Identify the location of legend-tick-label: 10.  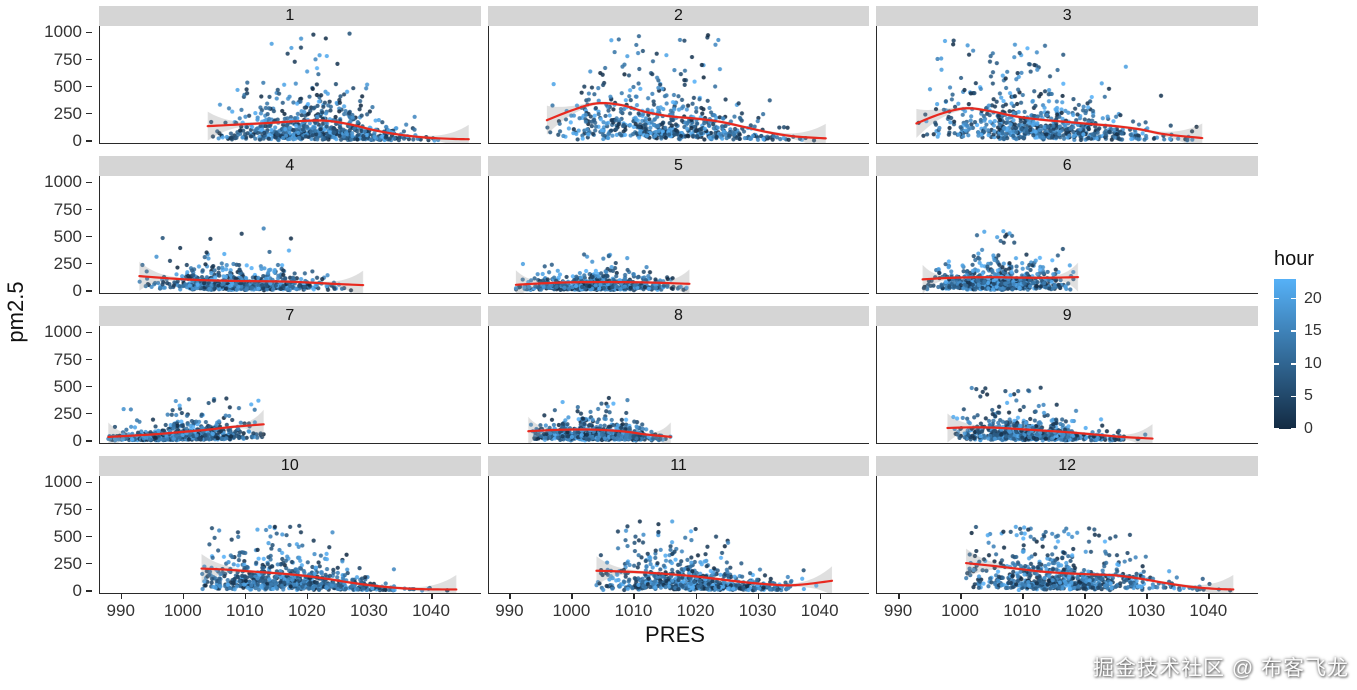
(1313, 363).